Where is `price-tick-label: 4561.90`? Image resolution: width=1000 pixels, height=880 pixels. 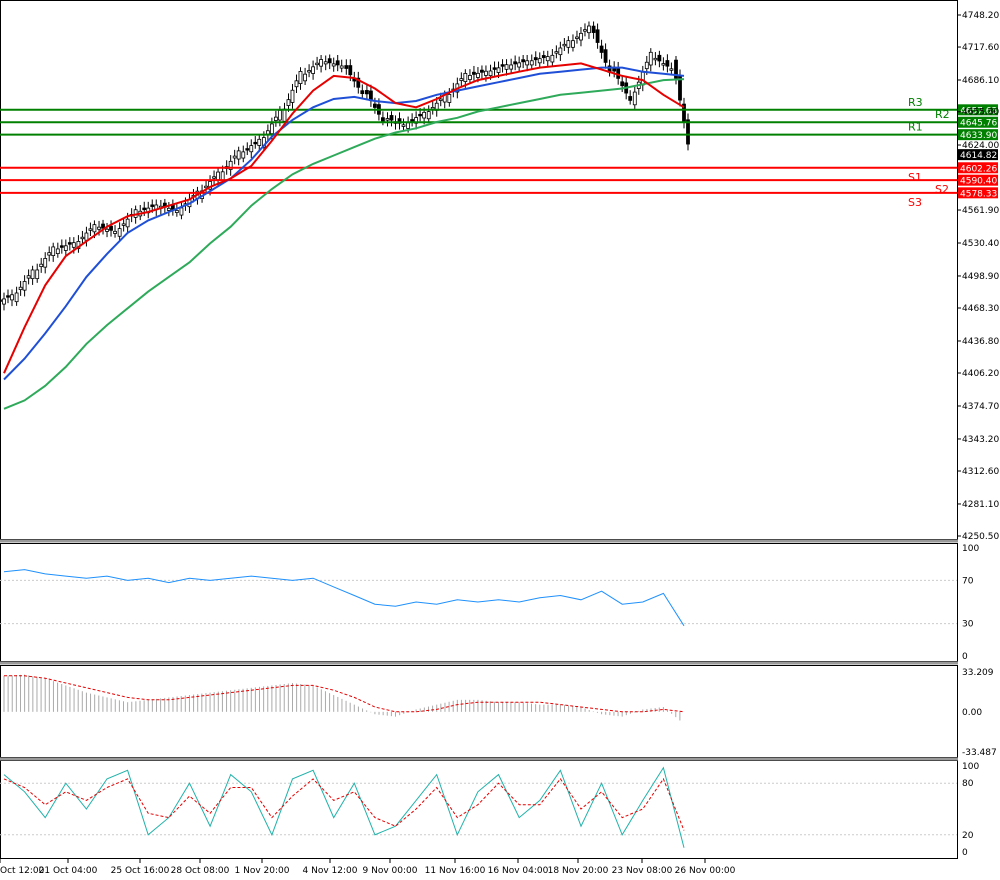
price-tick-label: 4561.90 is located at coordinates (980, 211).